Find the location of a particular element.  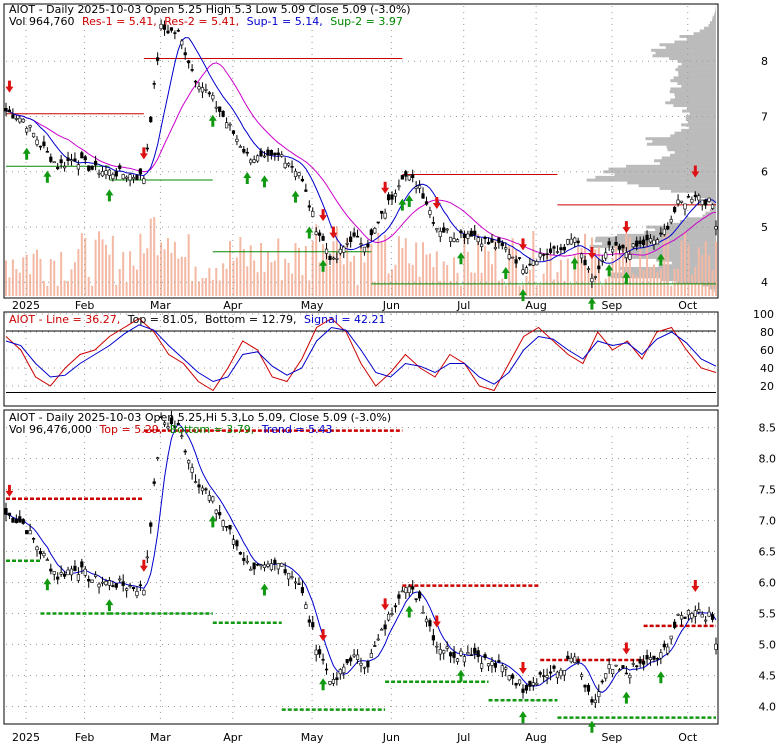

trend-trend-label: Trend = 5.43 is located at coordinates (297, 429).